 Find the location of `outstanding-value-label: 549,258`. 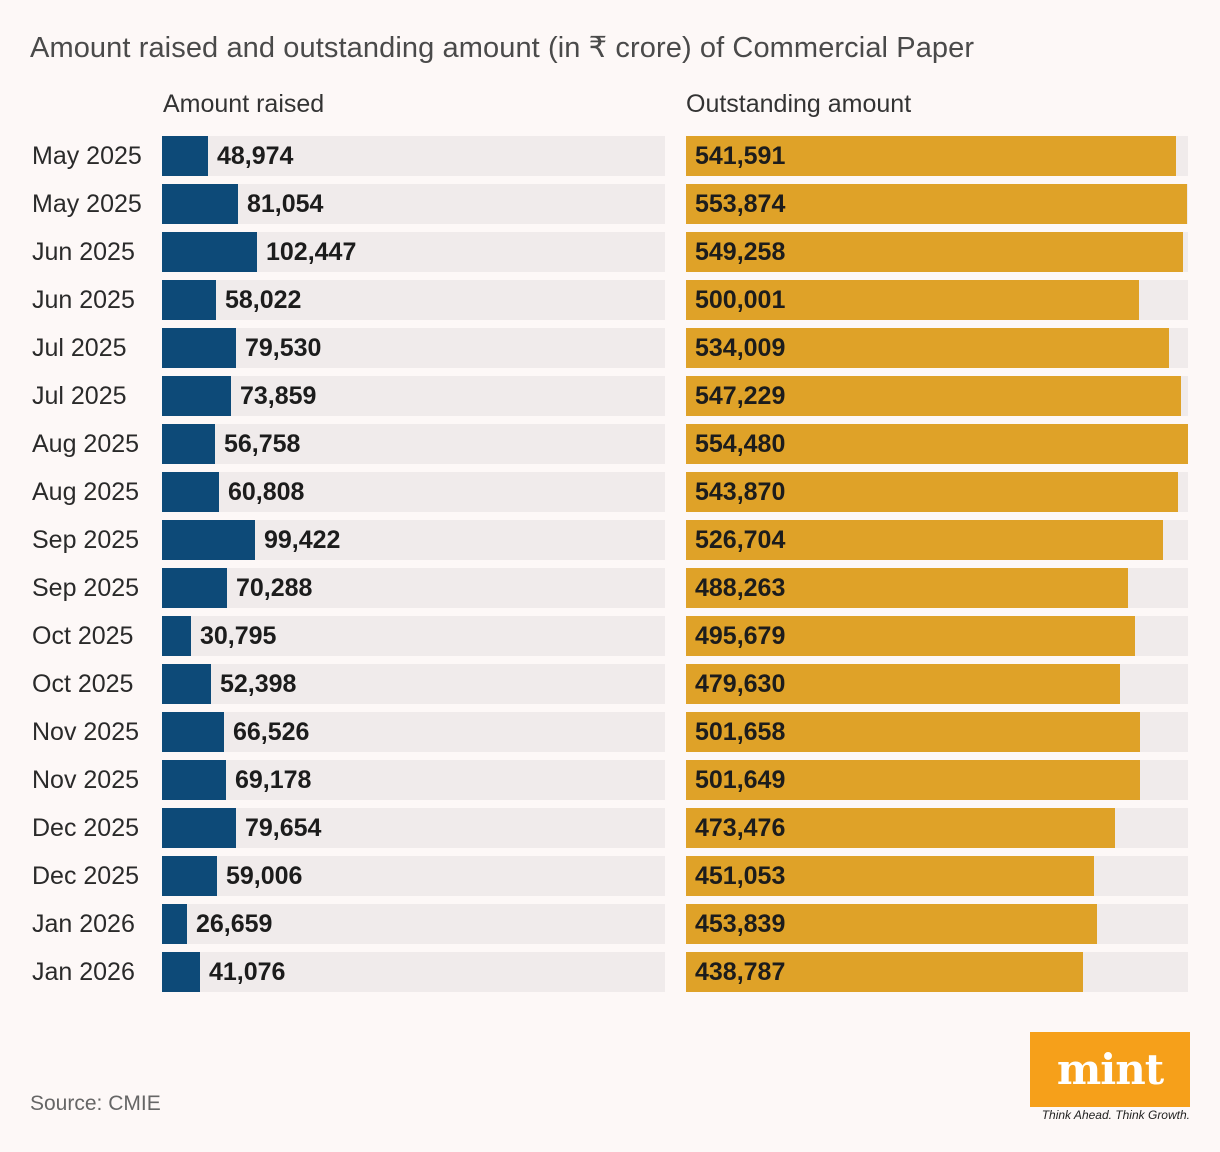

outstanding-value-label: 549,258 is located at coordinates (740, 252).